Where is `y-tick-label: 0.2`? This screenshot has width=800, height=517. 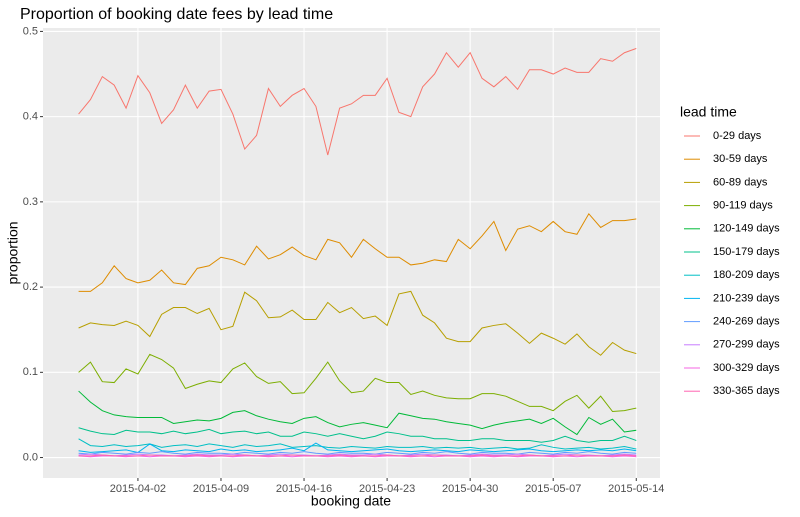
y-tick-label: 0.2 is located at coordinates (30, 287).